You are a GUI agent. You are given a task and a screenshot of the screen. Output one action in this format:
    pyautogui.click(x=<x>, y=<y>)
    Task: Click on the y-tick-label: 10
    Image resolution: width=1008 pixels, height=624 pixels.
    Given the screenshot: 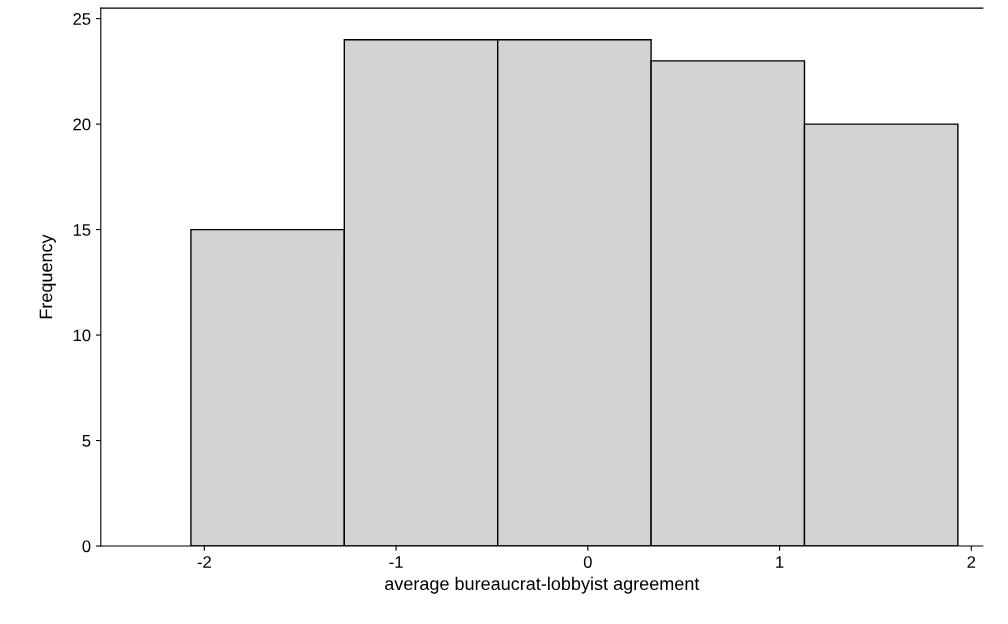 What is the action you would take?
    pyautogui.click(x=82, y=335)
    